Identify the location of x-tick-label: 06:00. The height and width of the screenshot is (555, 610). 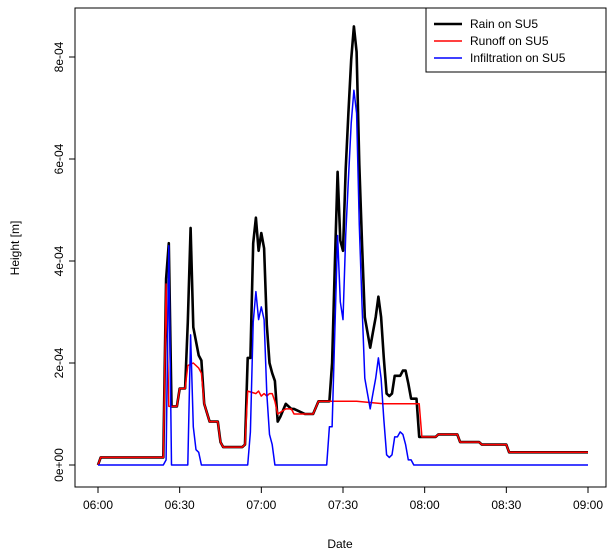
(98, 505).